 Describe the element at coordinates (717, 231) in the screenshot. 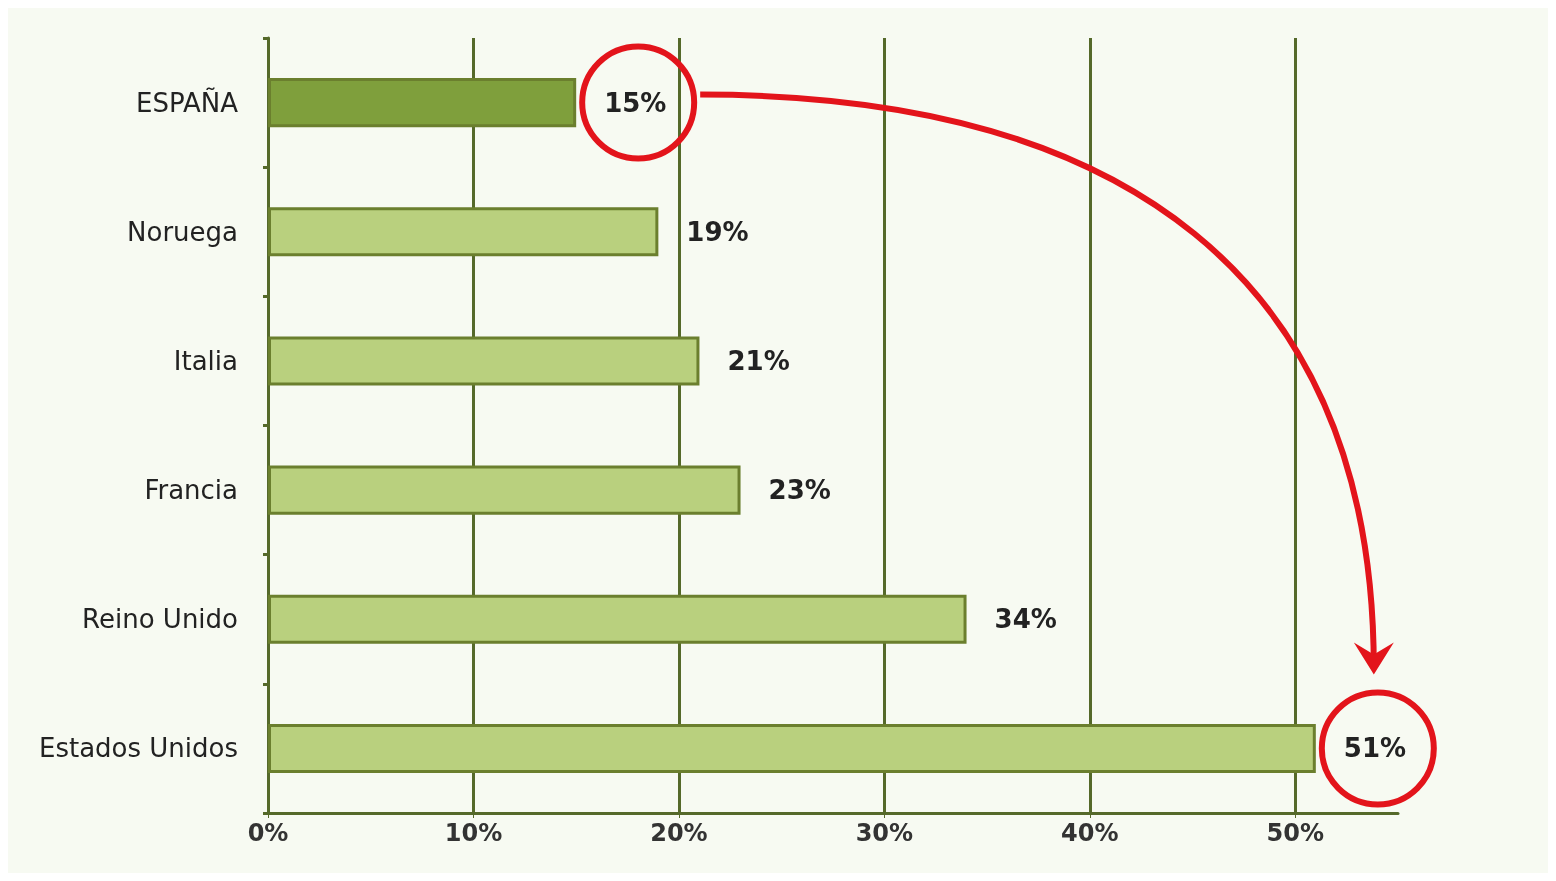

I see `data-label: 19%` at that location.